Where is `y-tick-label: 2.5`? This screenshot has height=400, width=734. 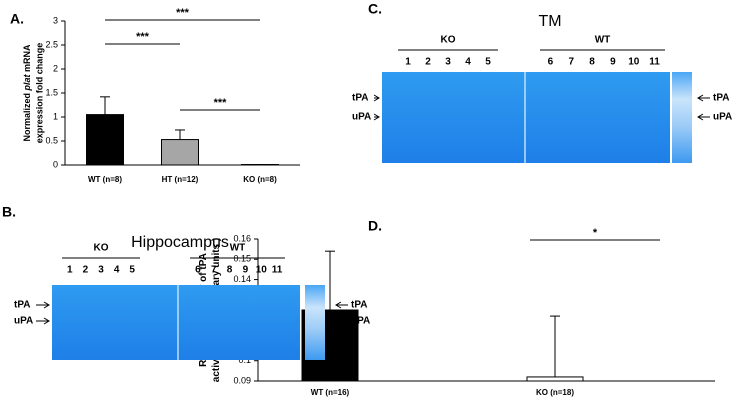
y-tick-label: 2.5 is located at coordinates (51, 44).